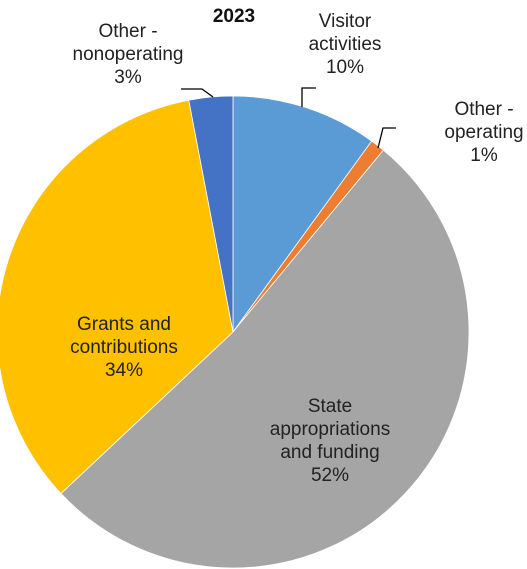 This screenshot has width=527, height=569. Describe the element at coordinates (484, 155) in the screenshot. I see `slice-label-line: 1%` at that location.